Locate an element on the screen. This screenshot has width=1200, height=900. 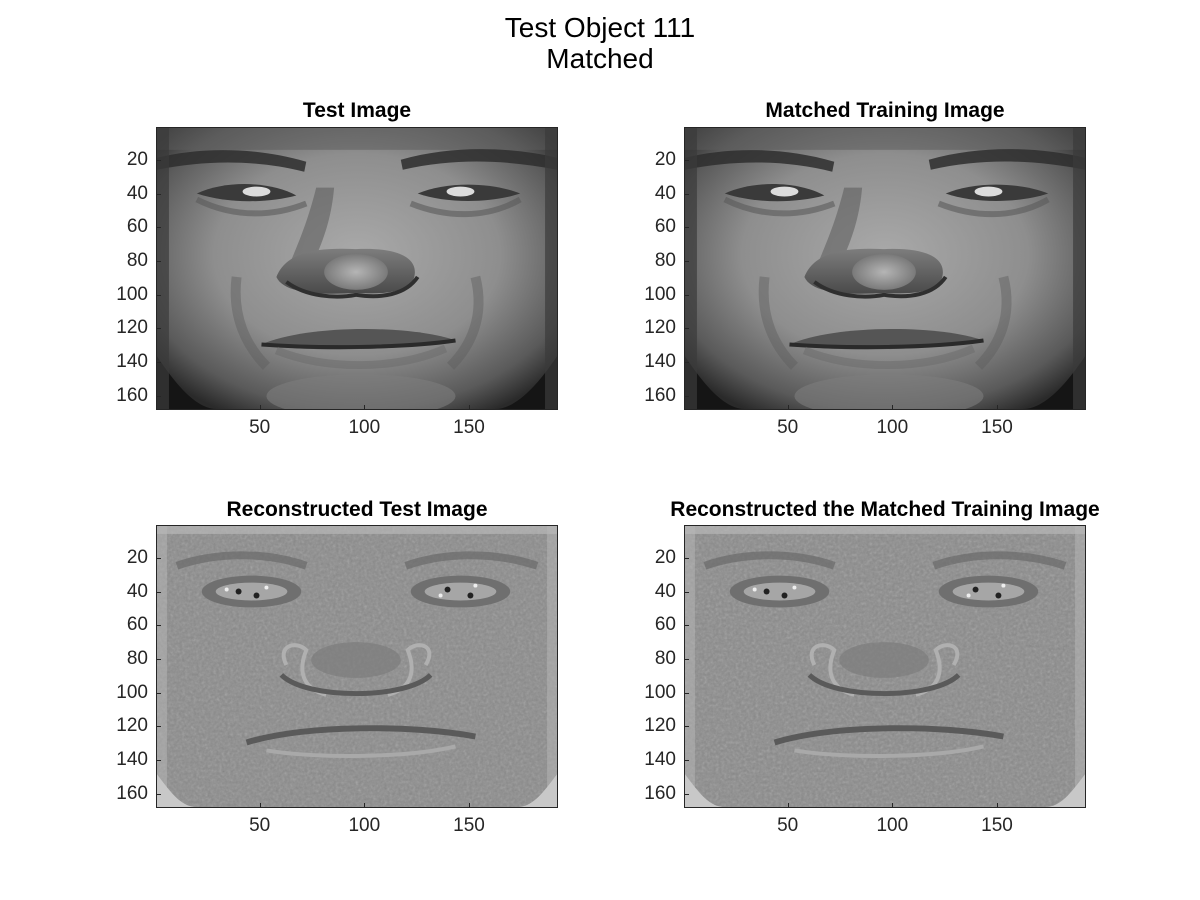
panel-title-reconstructed-test-image: Reconstructed Test Image is located at coordinates (357, 509).